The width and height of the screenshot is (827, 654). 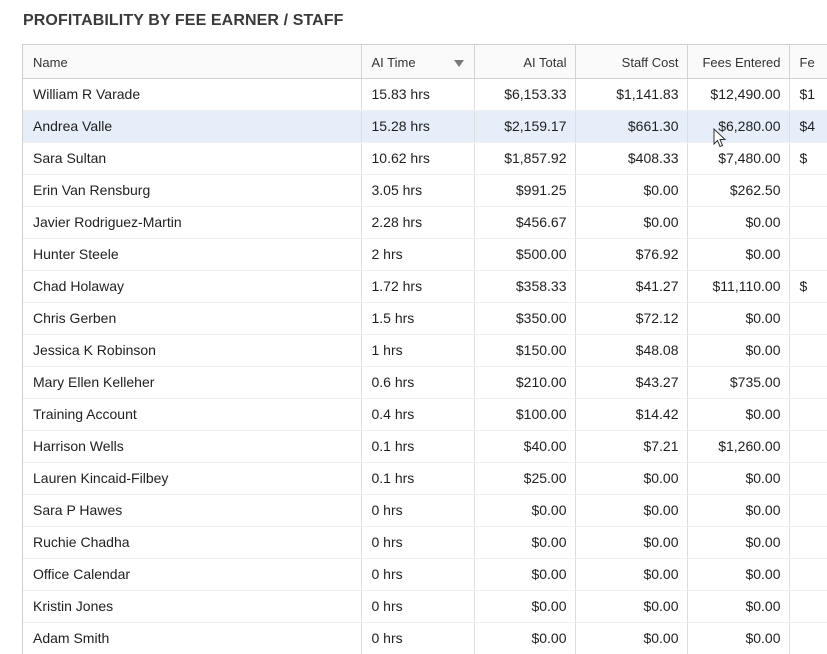 What do you see at coordinates (738, 286) in the screenshot?
I see `fees-entered-cell: $11,110.00` at bounding box center [738, 286].